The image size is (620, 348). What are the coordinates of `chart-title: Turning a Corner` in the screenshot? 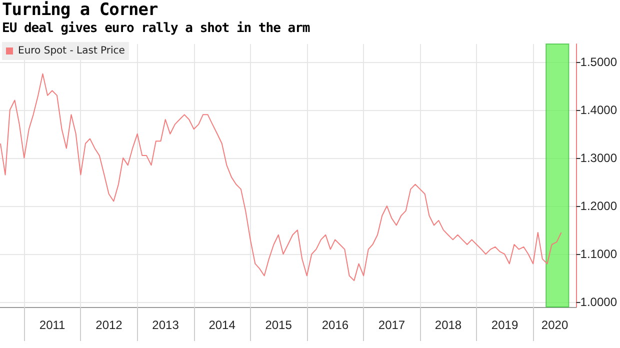 It's located at (80, 10).